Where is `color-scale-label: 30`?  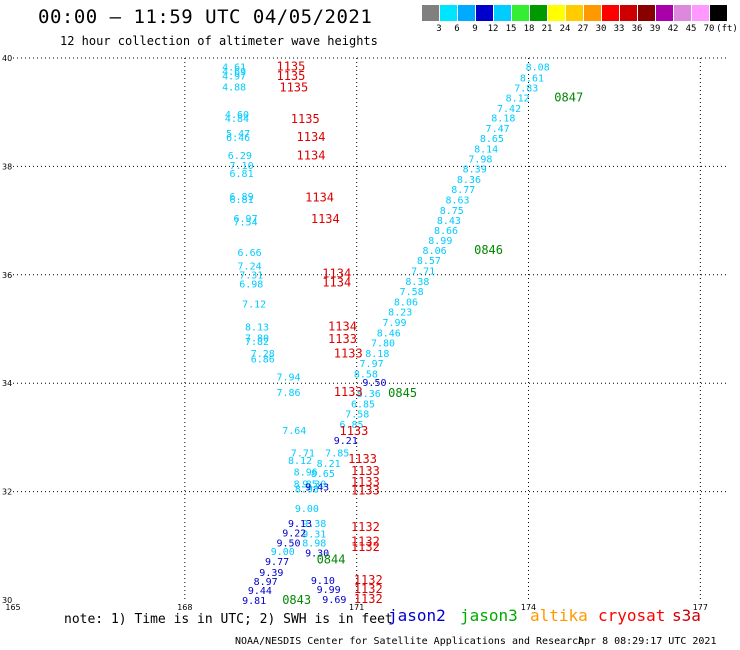
color-scale-label: 30 is located at coordinates (601, 29).